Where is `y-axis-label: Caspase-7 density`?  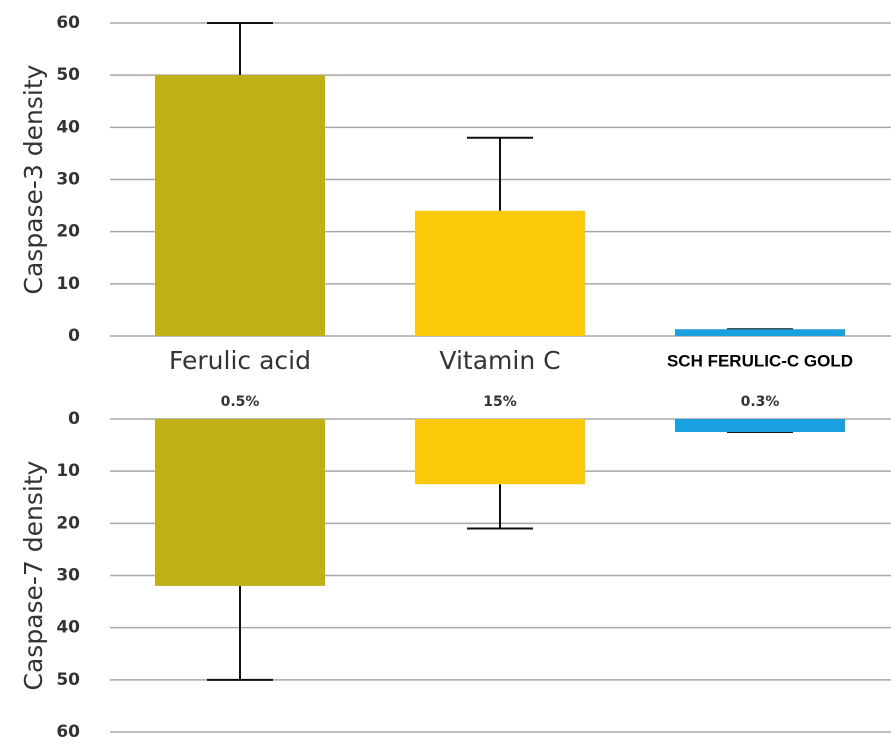
y-axis-label: Caspase-7 density is located at coordinates (33, 575).